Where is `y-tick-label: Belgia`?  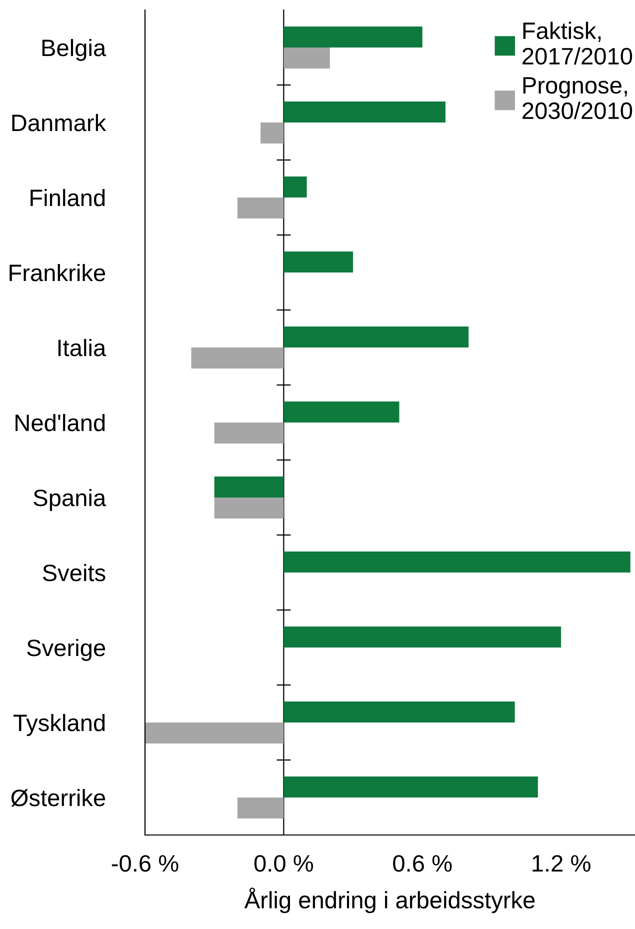
y-tick-label: Belgia is located at coordinates (74, 49).